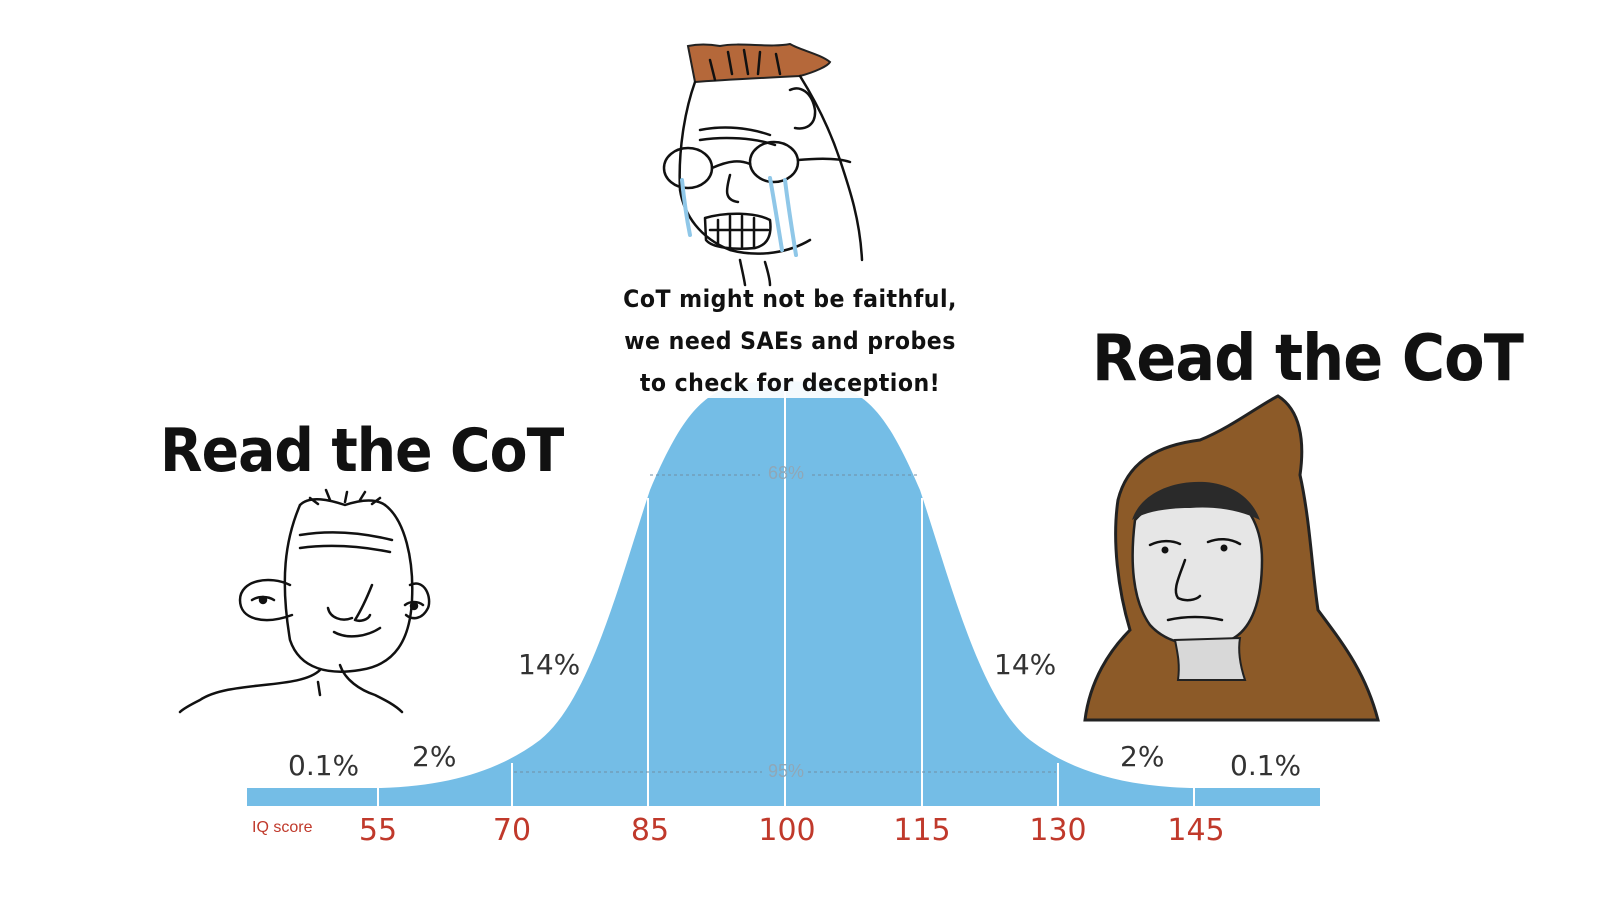 The height and width of the screenshot is (905, 1600). Describe the element at coordinates (763, 164) in the screenshot. I see `middle-crying-wojak-figure` at that location.